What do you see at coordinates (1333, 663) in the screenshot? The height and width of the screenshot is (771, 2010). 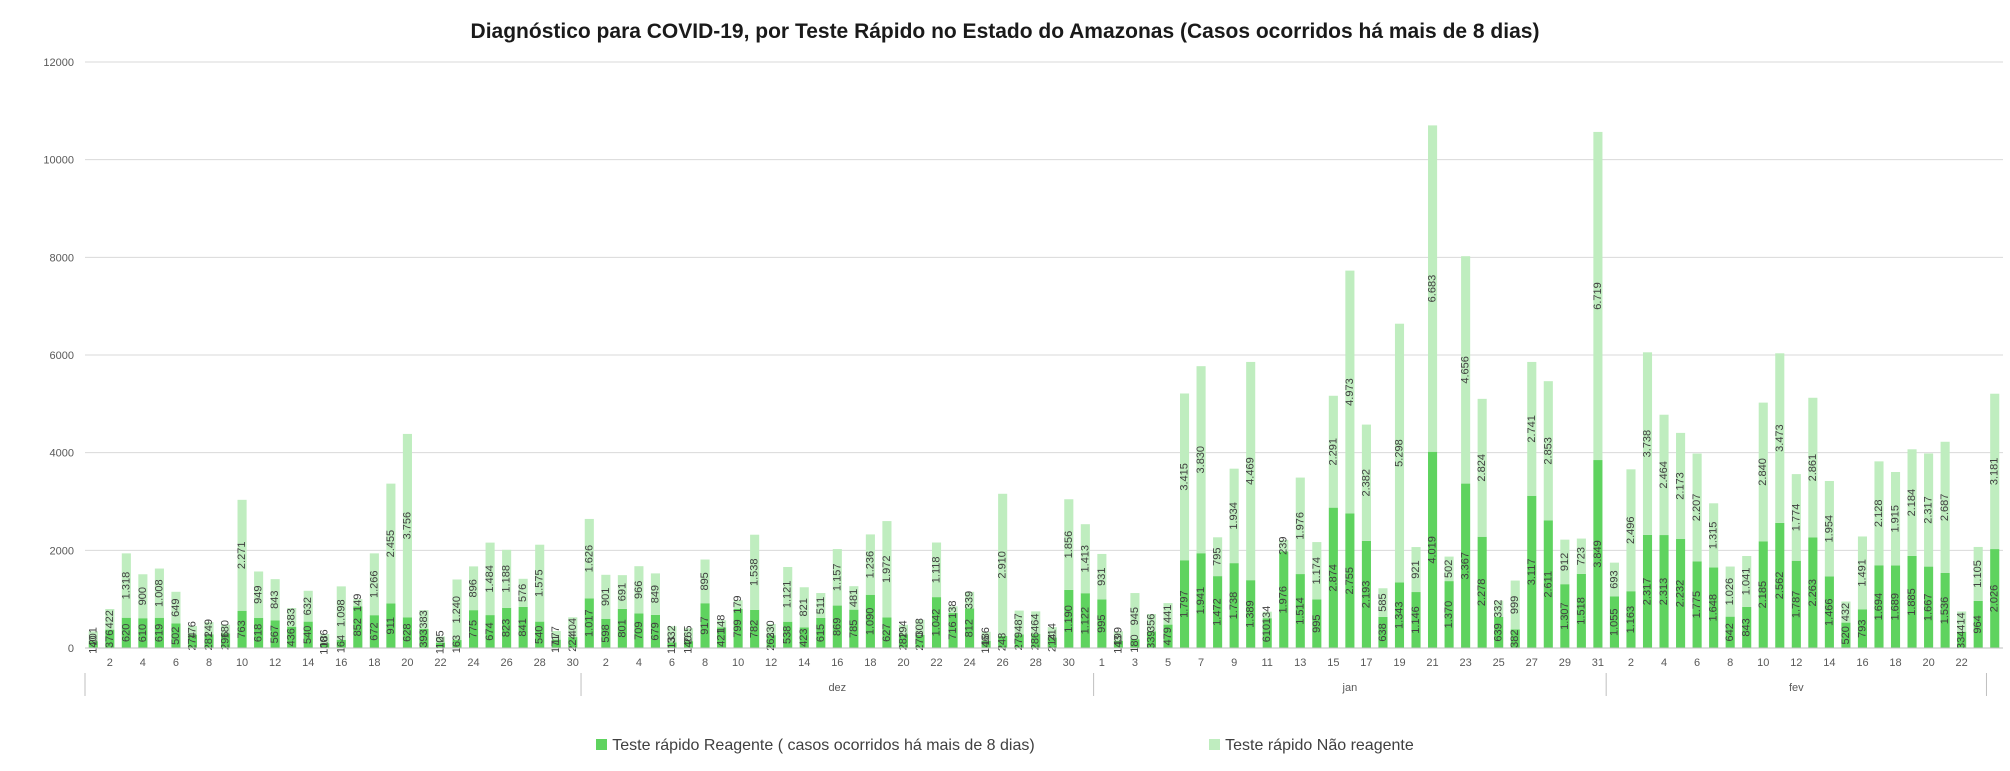 I see `x-tick-label: 15` at bounding box center [1333, 663].